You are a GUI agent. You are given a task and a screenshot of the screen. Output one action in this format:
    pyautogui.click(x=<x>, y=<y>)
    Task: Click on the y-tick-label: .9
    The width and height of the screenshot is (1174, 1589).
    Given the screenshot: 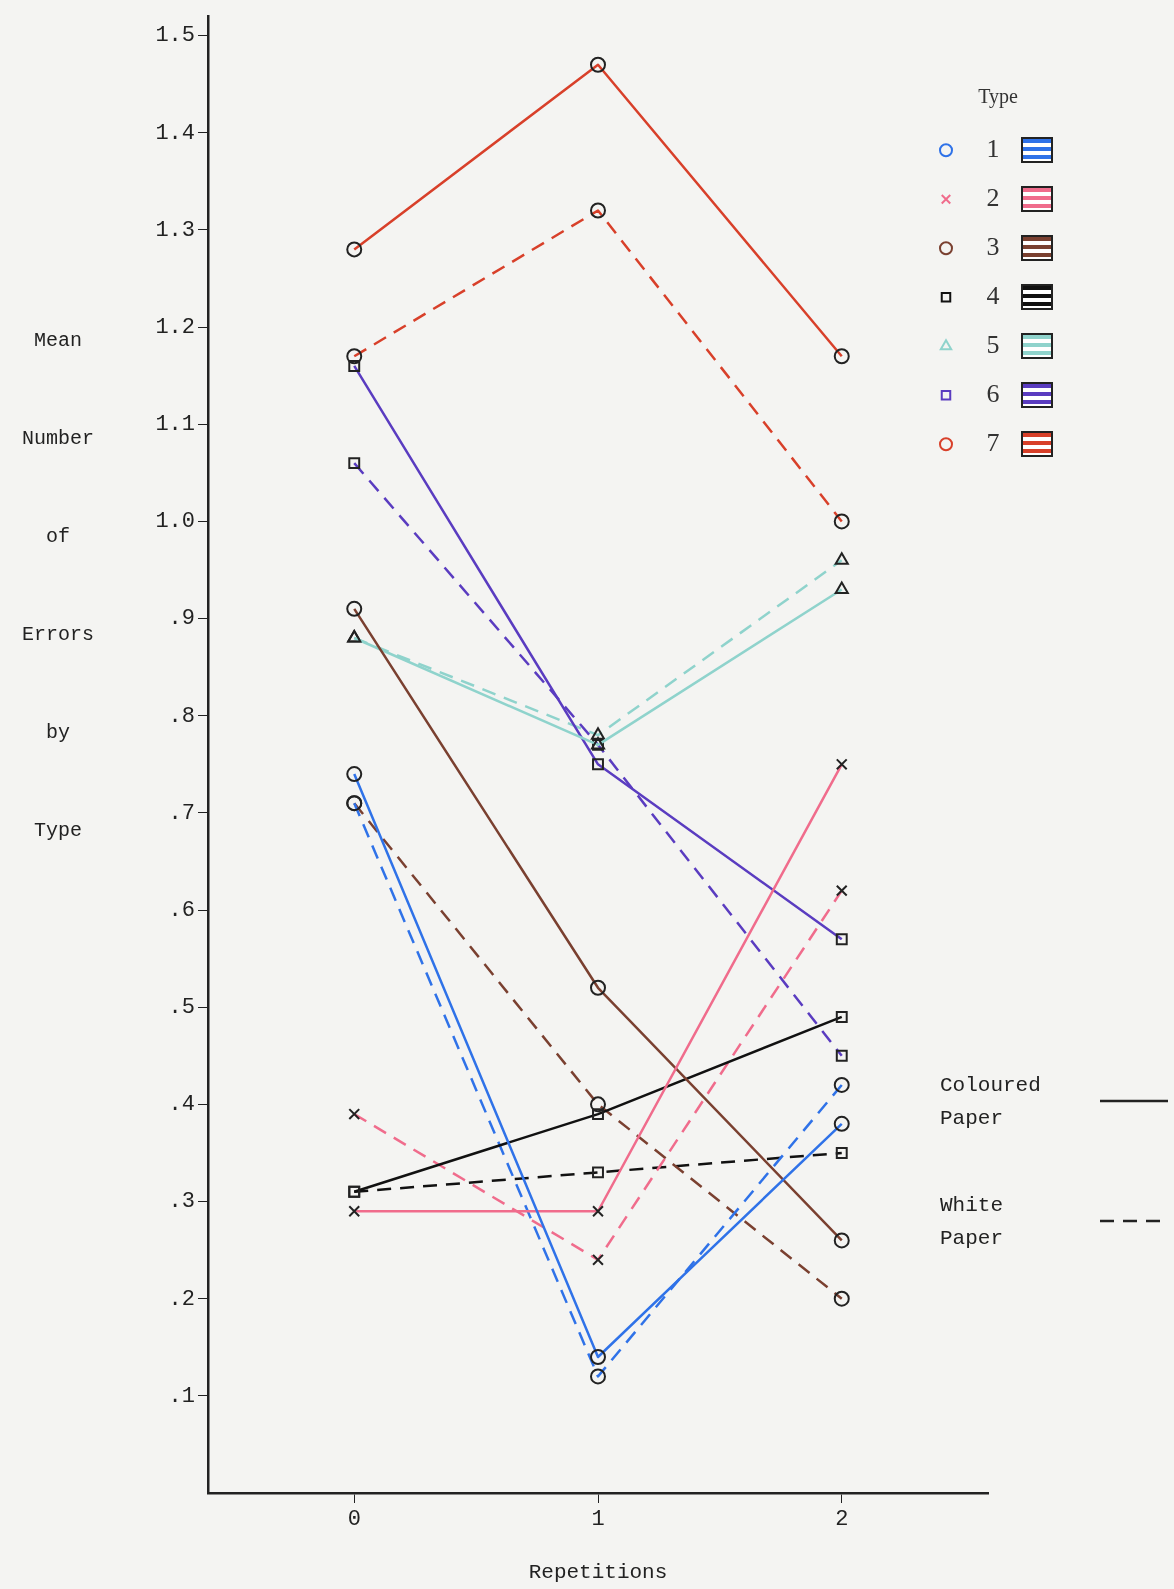 What is the action you would take?
    pyautogui.click(x=181, y=619)
    